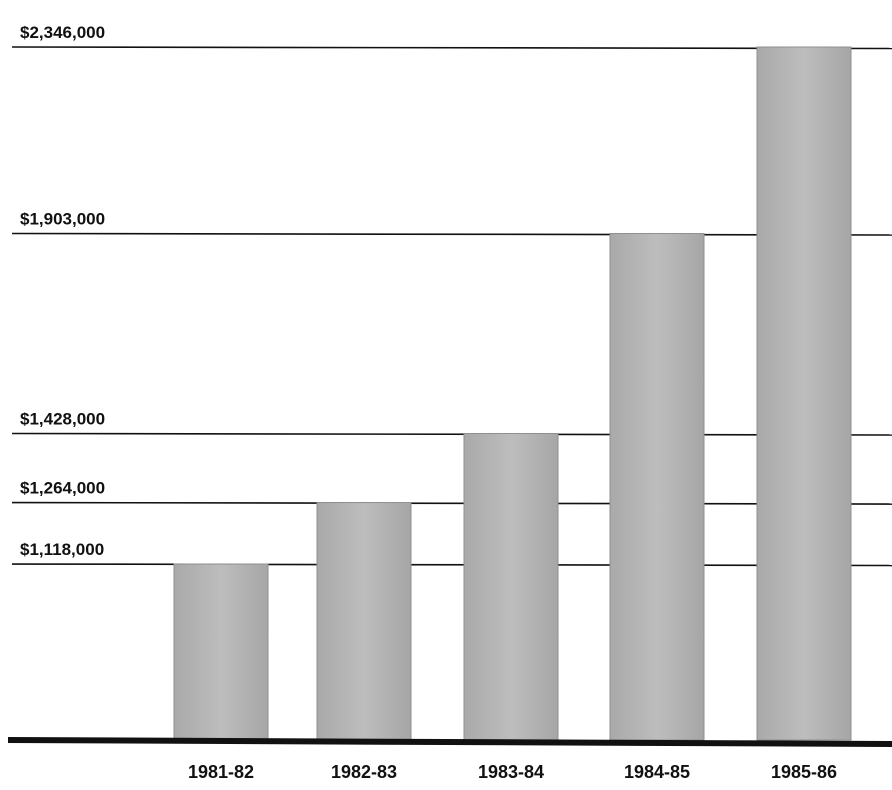 Image resolution: width=892 pixels, height=790 pixels. What do you see at coordinates (62, 549) in the screenshot?
I see `value-label-1981-82: $1,118,000` at bounding box center [62, 549].